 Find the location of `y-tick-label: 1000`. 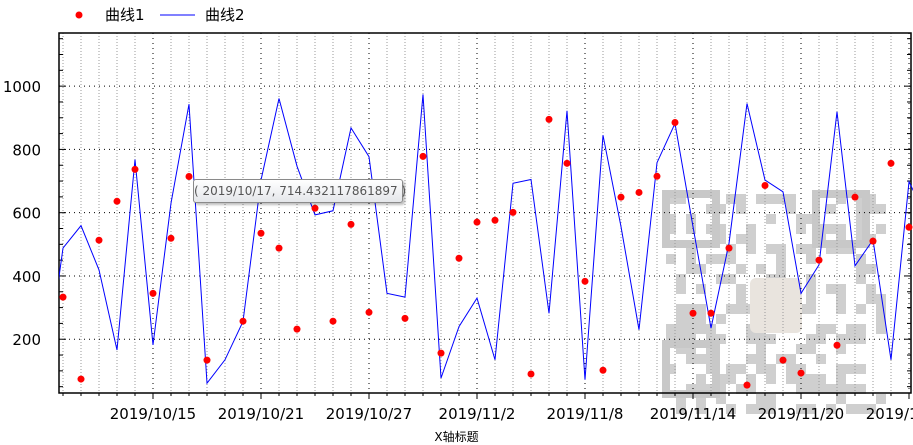

y-tick-label: 1000 is located at coordinates (22, 87).